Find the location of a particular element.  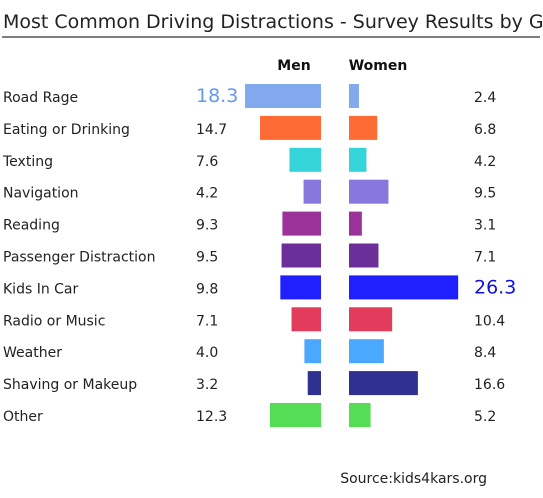

men-value-label: 9.3 is located at coordinates (207, 226).